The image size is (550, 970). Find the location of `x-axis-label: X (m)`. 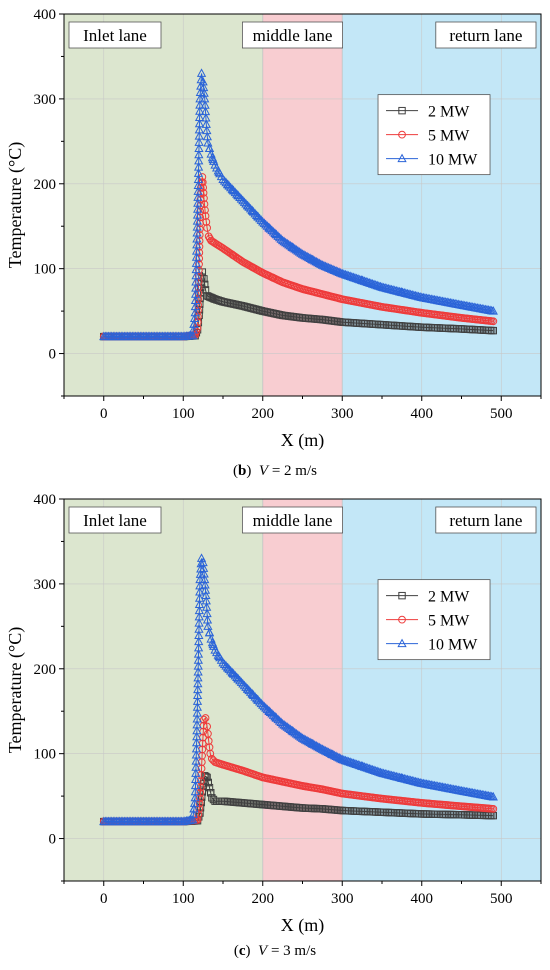

x-axis-label: X (m) is located at coordinates (303, 925).